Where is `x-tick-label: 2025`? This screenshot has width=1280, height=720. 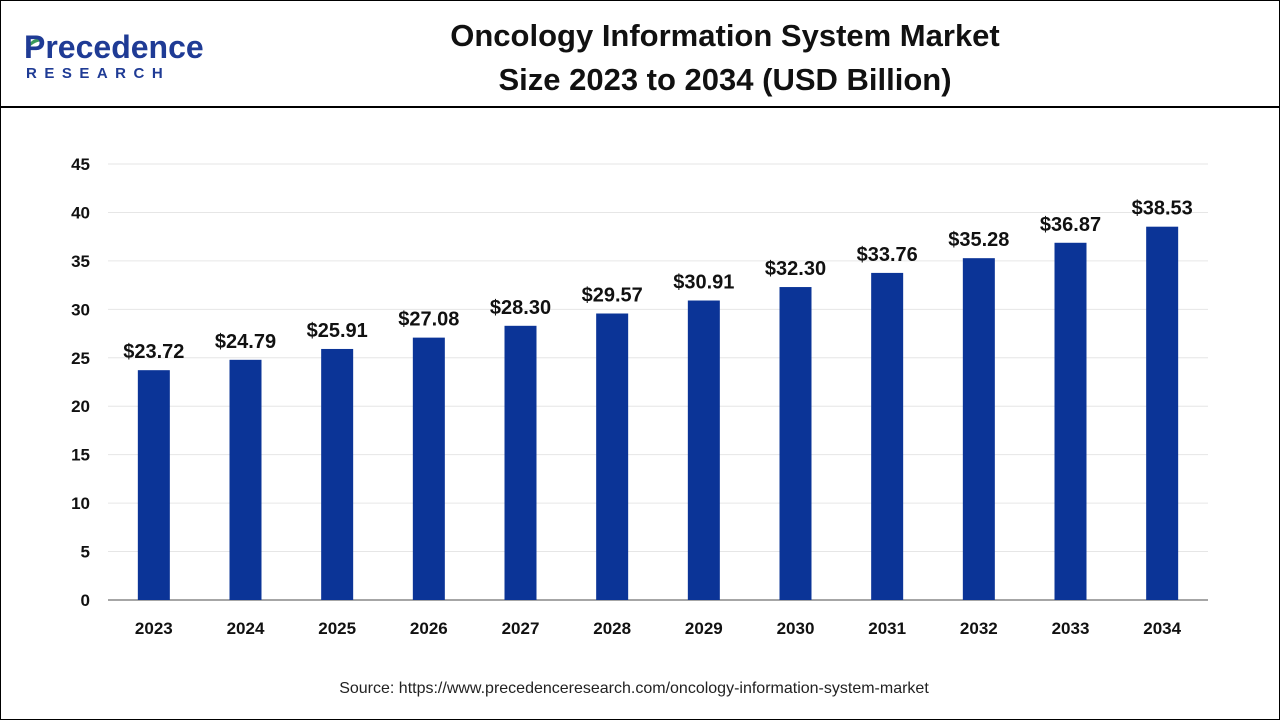
x-tick-label: 2025 is located at coordinates (337, 628).